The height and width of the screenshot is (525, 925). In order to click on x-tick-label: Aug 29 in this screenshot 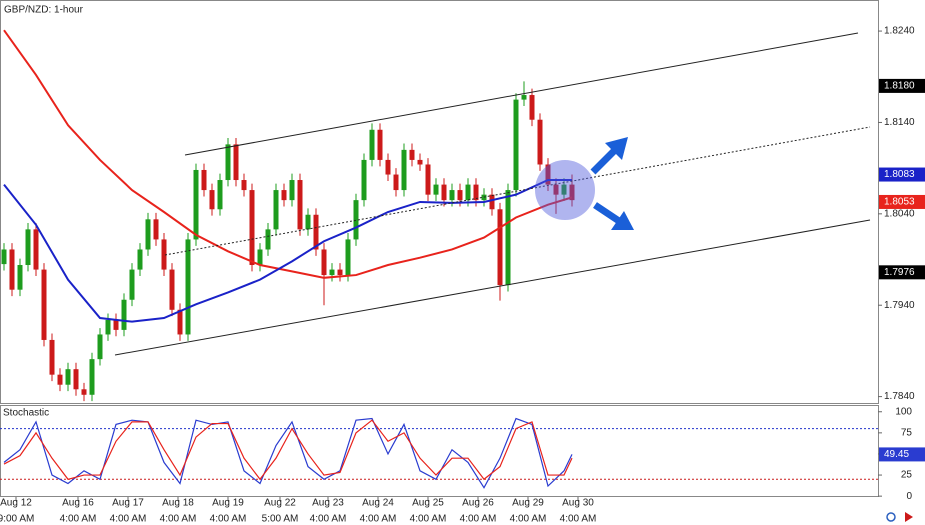, I will do `click(528, 503)`.